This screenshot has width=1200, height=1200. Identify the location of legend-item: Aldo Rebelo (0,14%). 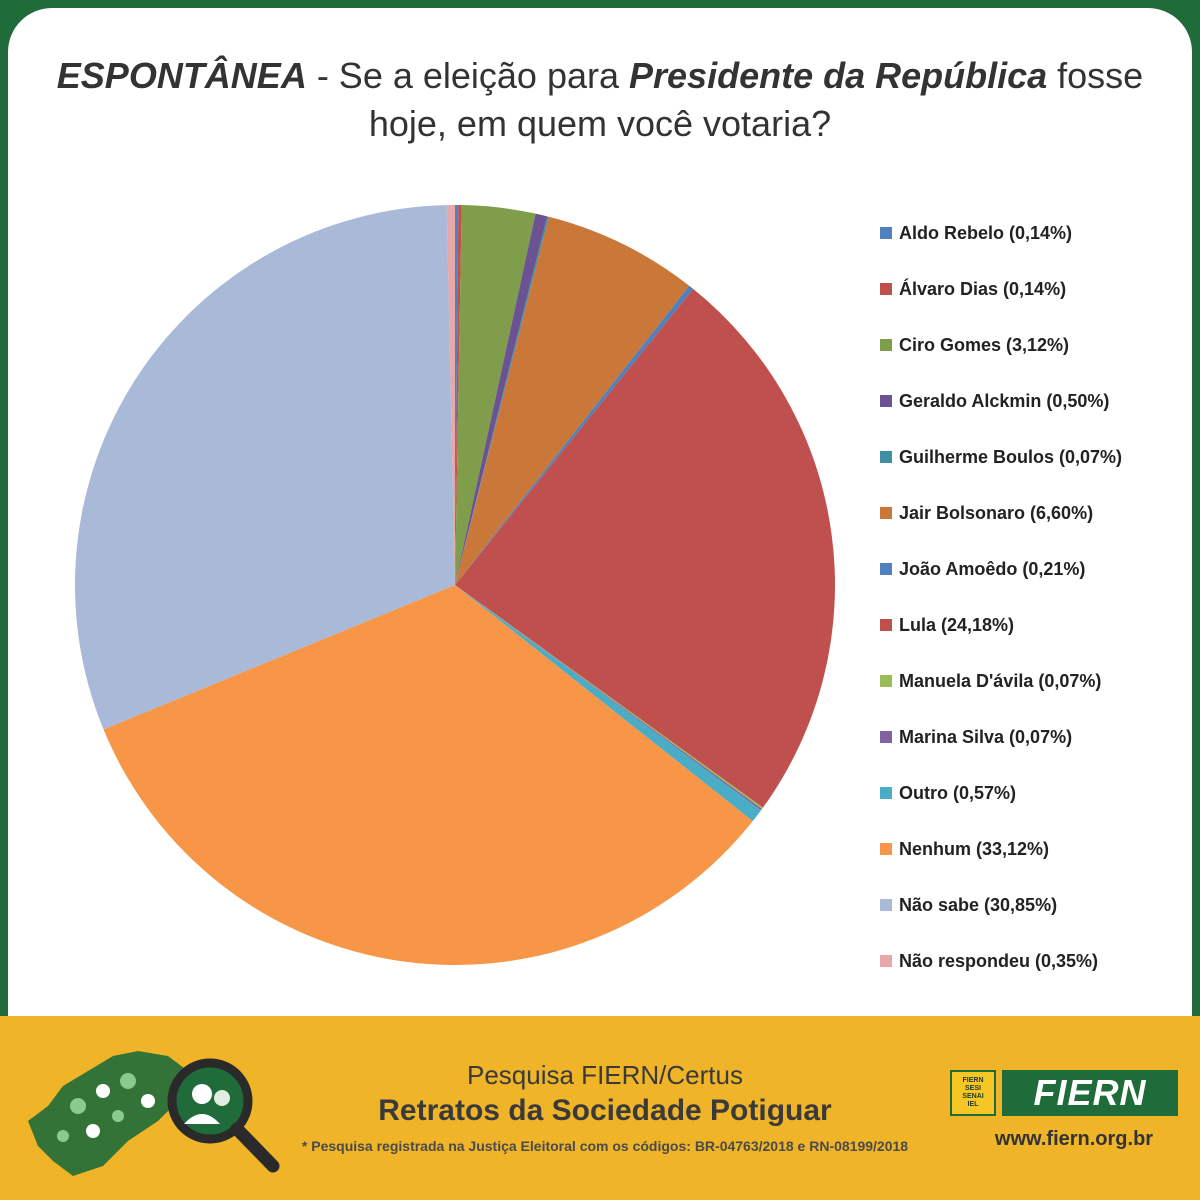
(1035, 233).